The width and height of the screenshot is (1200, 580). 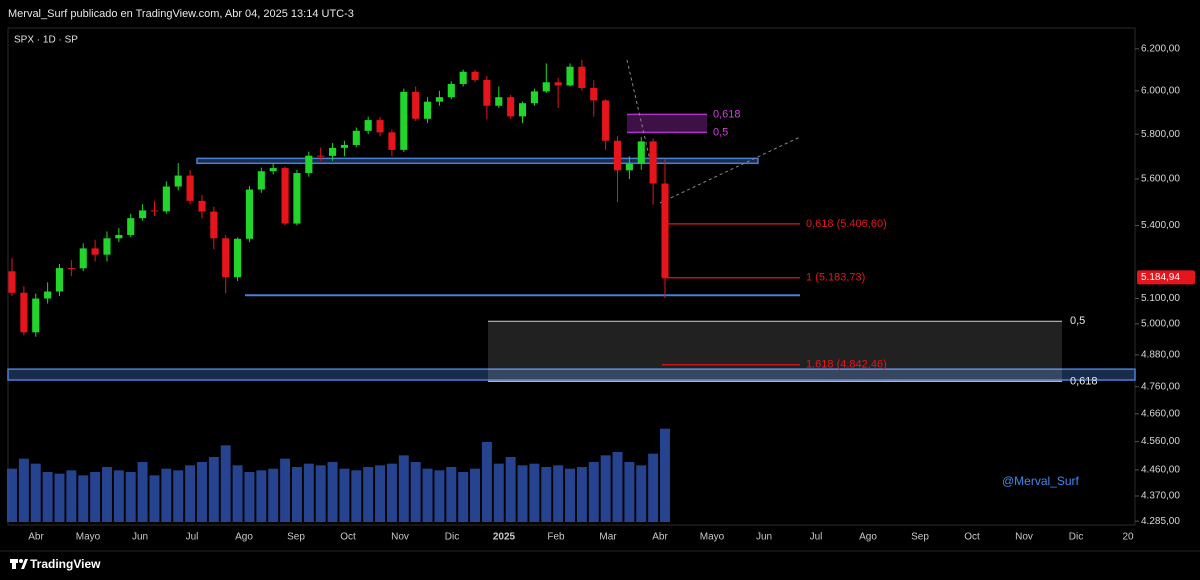 What do you see at coordinates (1160, 470) in the screenshot?
I see `y-tick-label: 4.460,00` at bounding box center [1160, 470].